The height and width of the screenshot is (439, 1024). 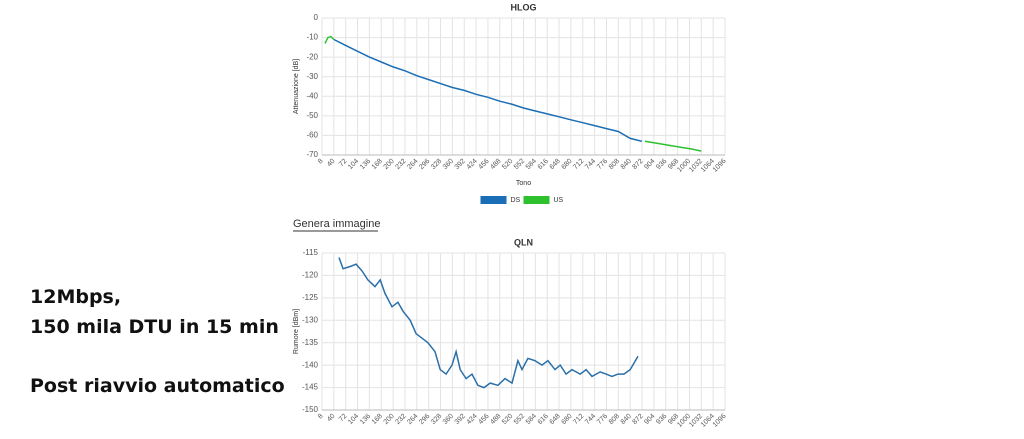 I want to click on y-tick-label: -125, so click(x=310, y=297).